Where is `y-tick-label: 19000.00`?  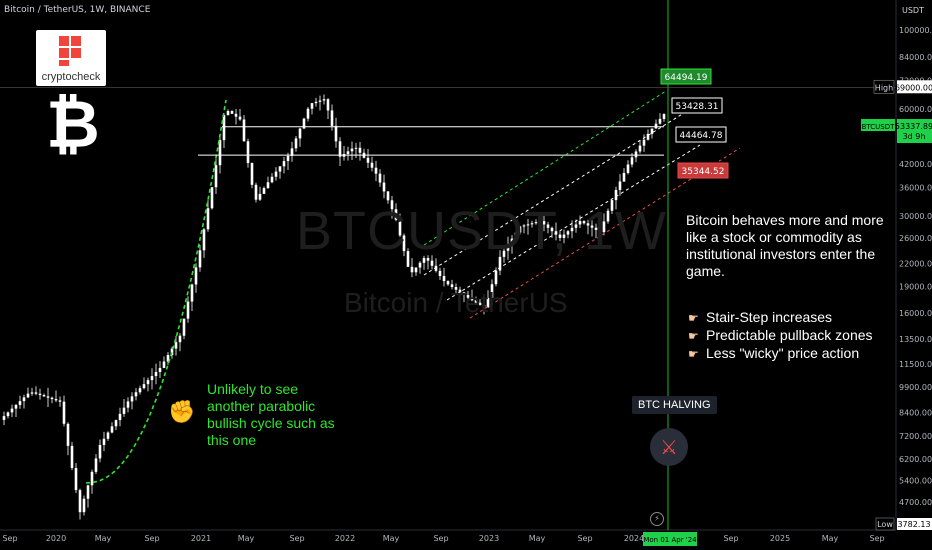
y-tick-label: 19000.00 is located at coordinates (915, 286).